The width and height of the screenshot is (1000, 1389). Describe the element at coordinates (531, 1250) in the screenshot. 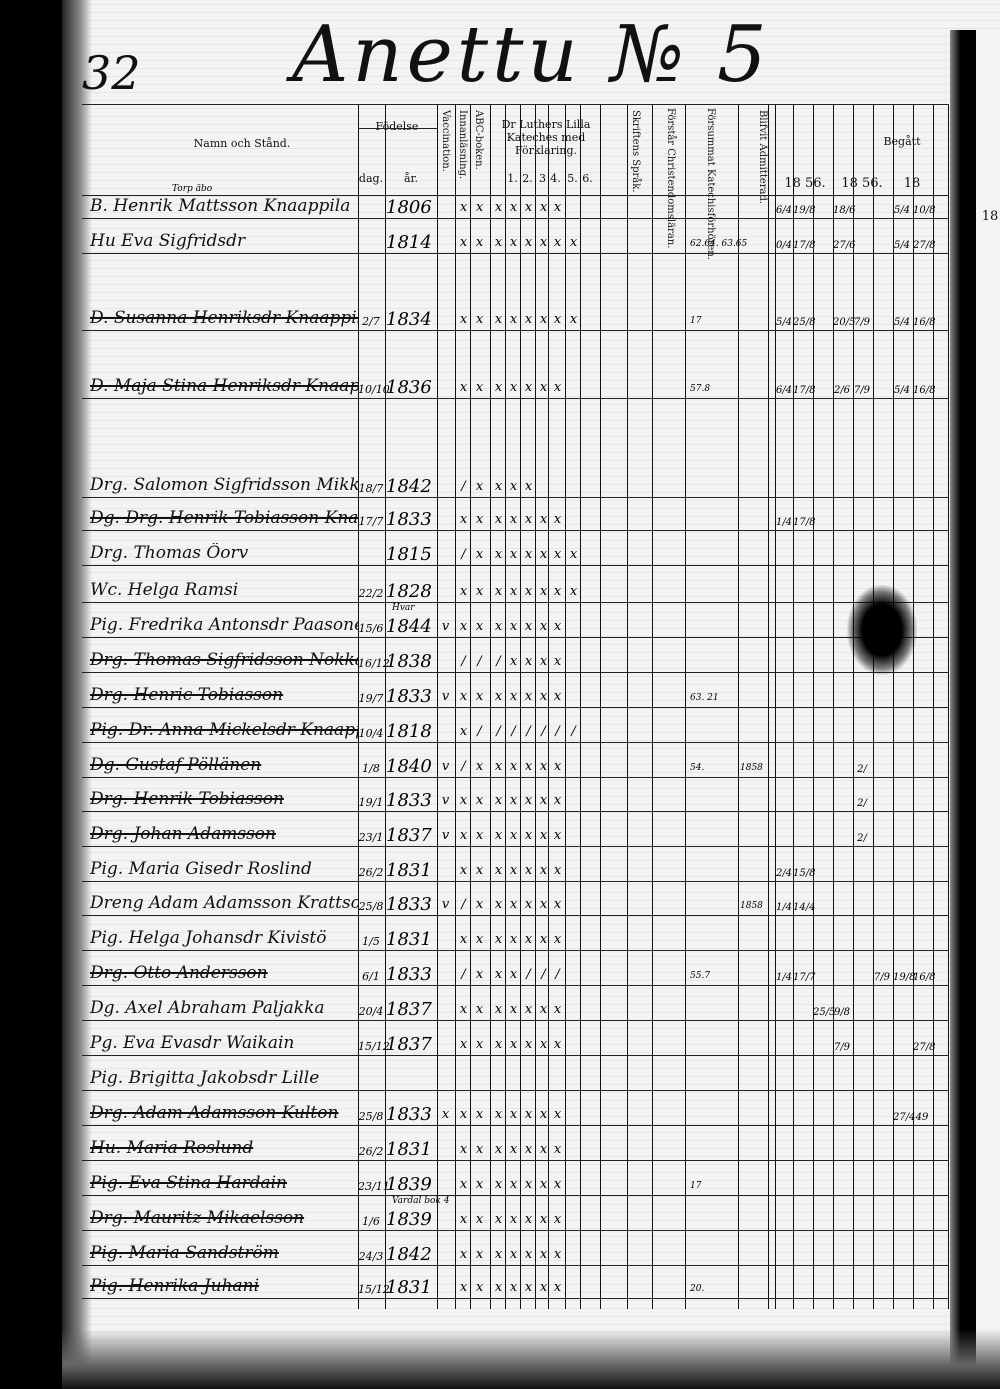

I see `register-row: Pig. Maria Sandström 24/3 1842 x x x x x x x` at that location.